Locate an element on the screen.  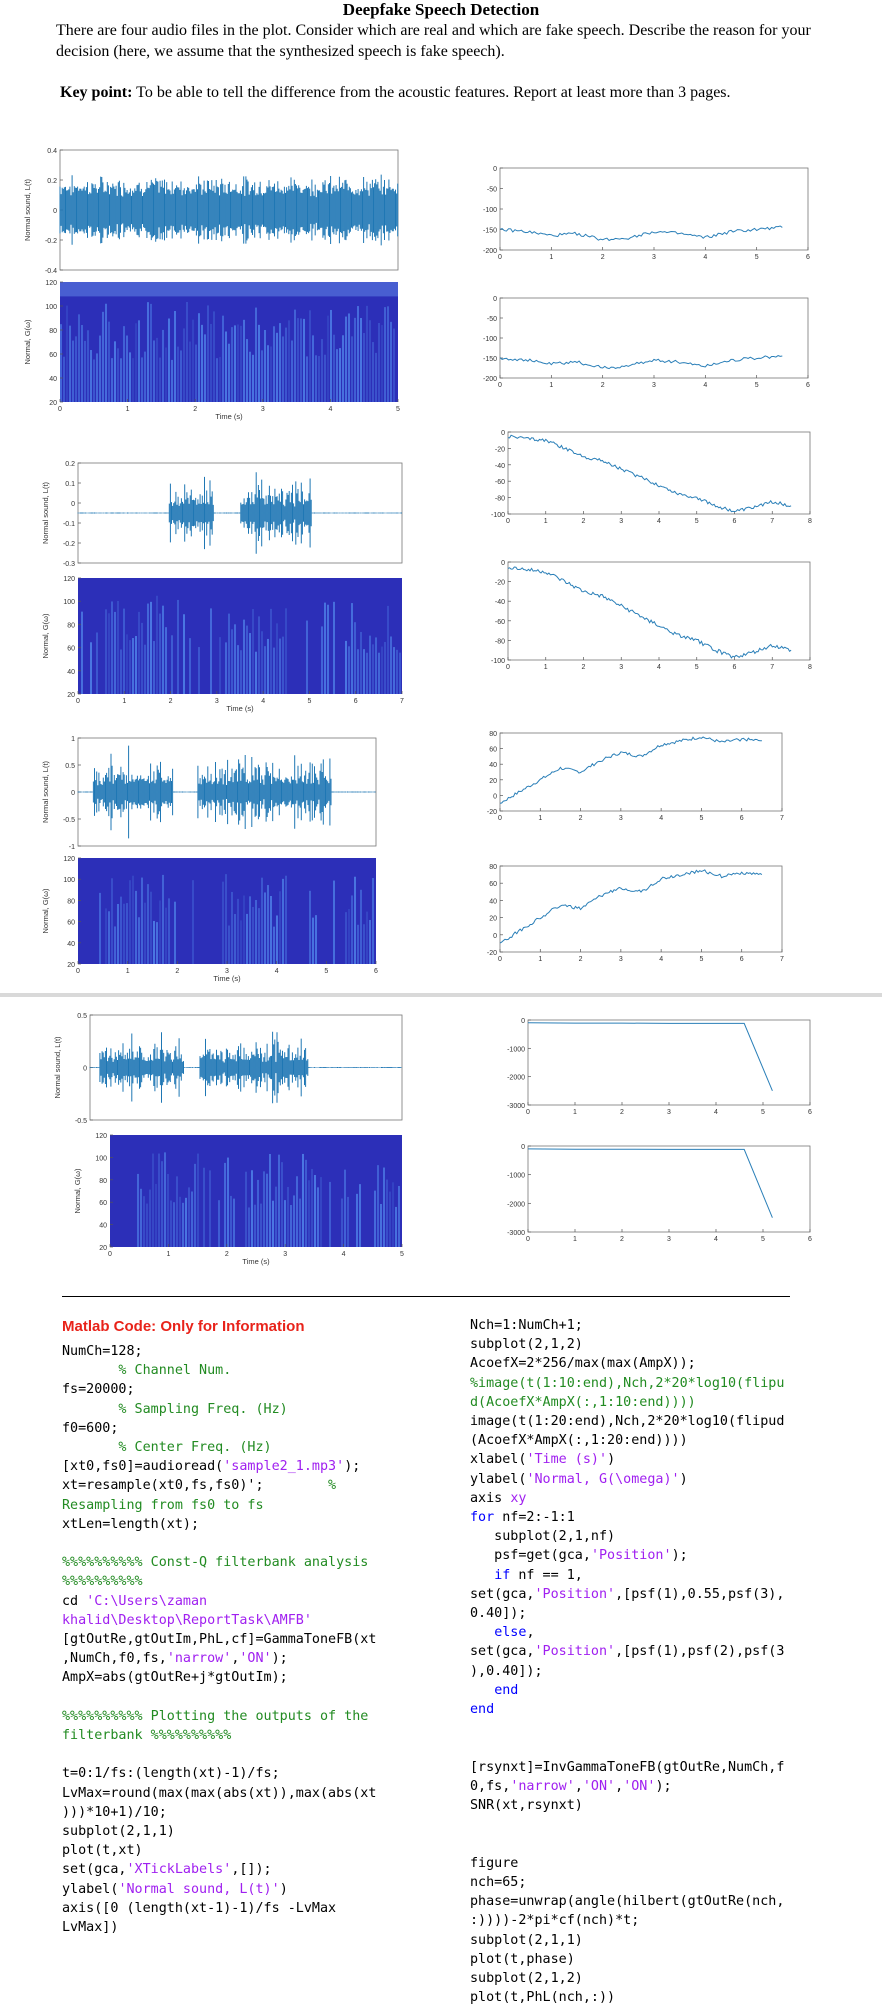
code-line: (AcoefX*AmpX(:,1:20:end)))) is located at coordinates (627, 1440).